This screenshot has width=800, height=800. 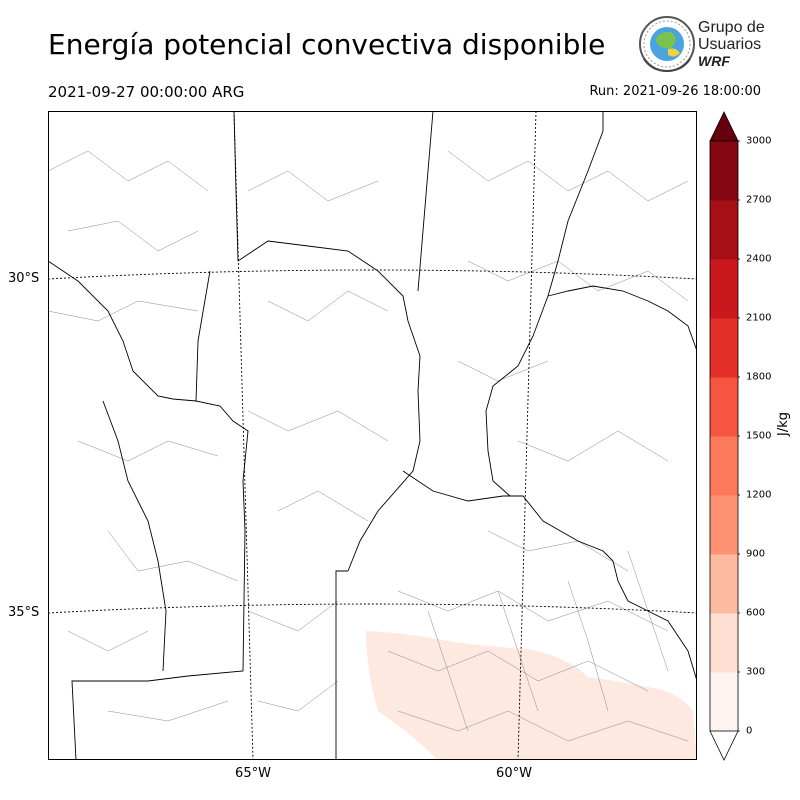 I want to click on valid-time: 2021-09-27 00:00:00 ARG, so click(x=146, y=92).